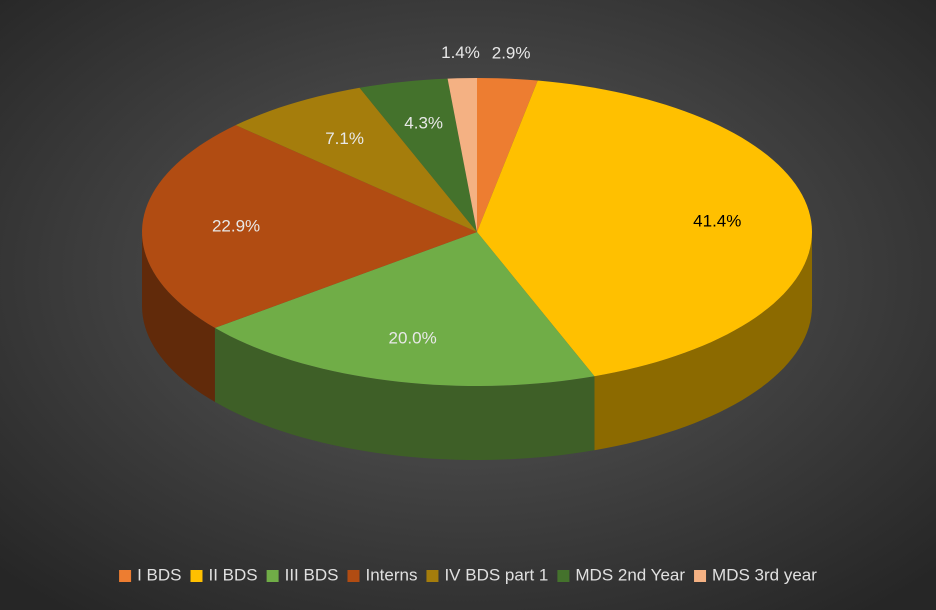  Describe the element at coordinates (460, 52) in the screenshot. I see `data-label: 1.4%` at that location.